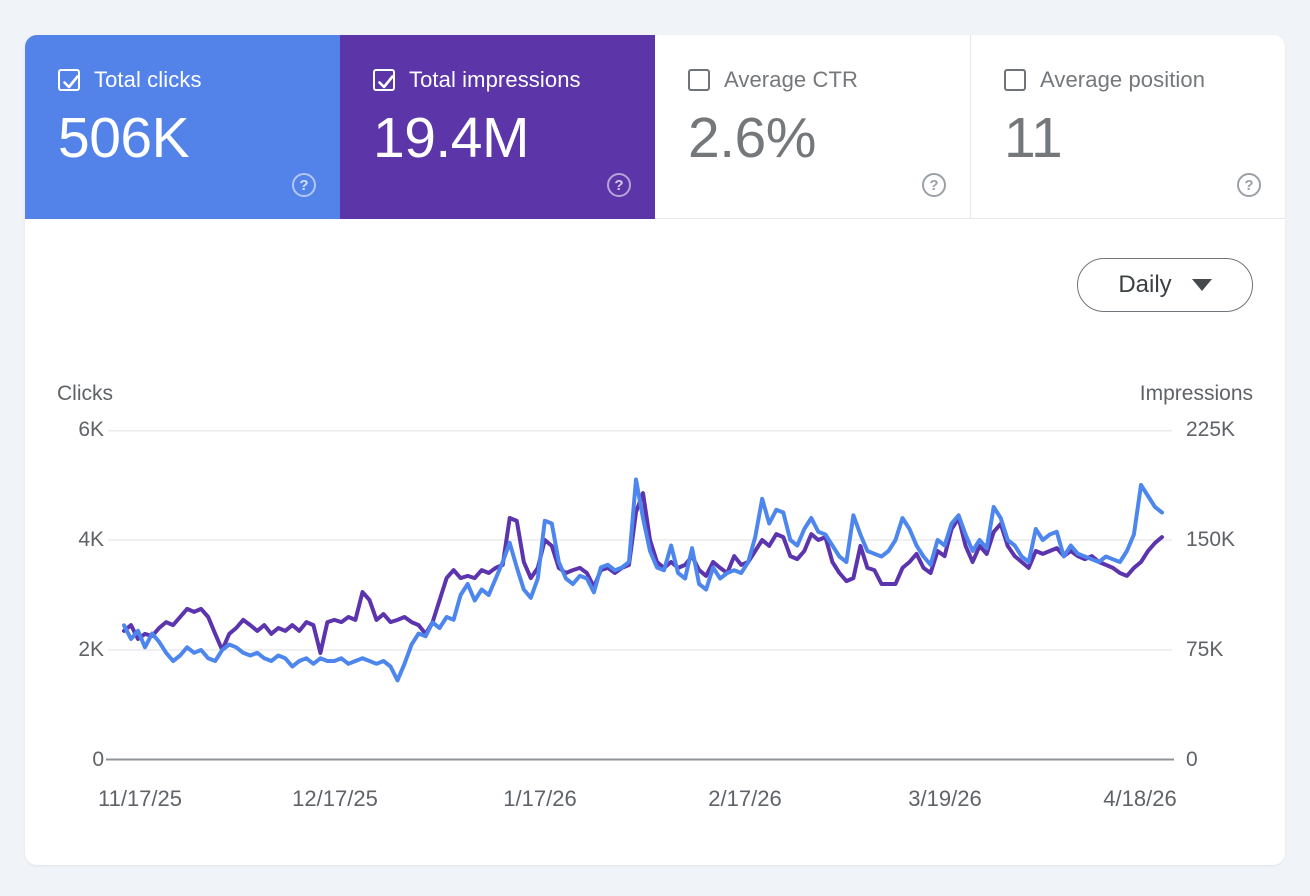  Describe the element at coordinates (699, 80) in the screenshot. I see `average-ctr-checkbox` at that location.